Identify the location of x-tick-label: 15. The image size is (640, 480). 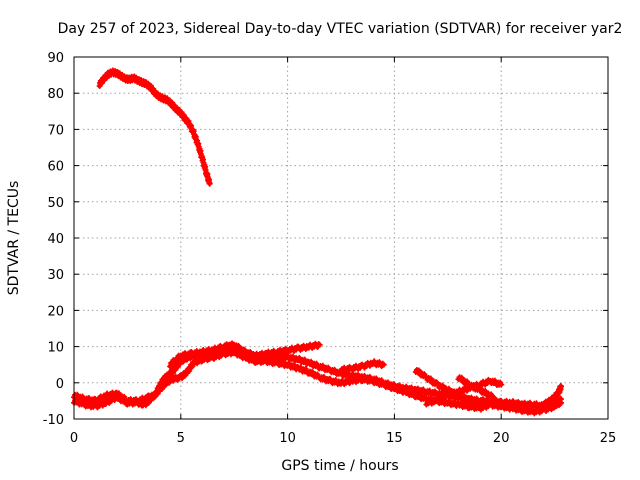
(394, 438).